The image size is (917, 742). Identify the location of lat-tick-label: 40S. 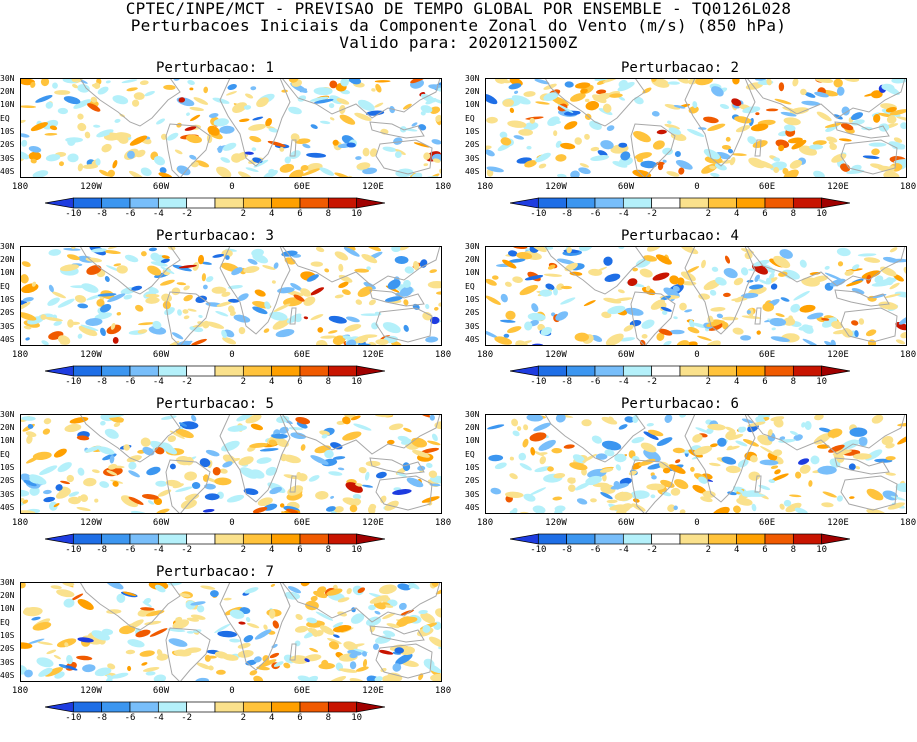
(472, 339).